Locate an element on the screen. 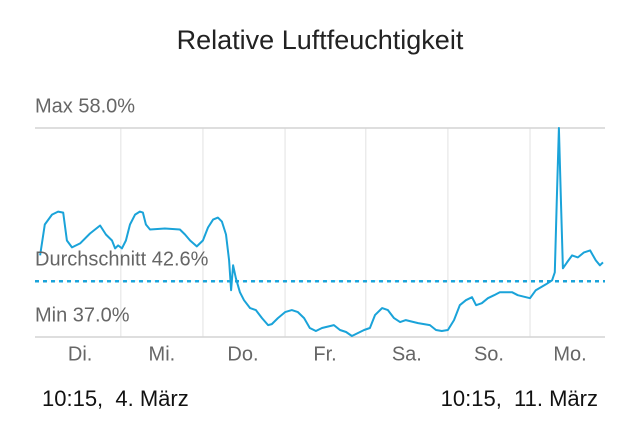 This screenshot has width=640, height=429. reference-label: Max 58.0% is located at coordinates (85, 106).